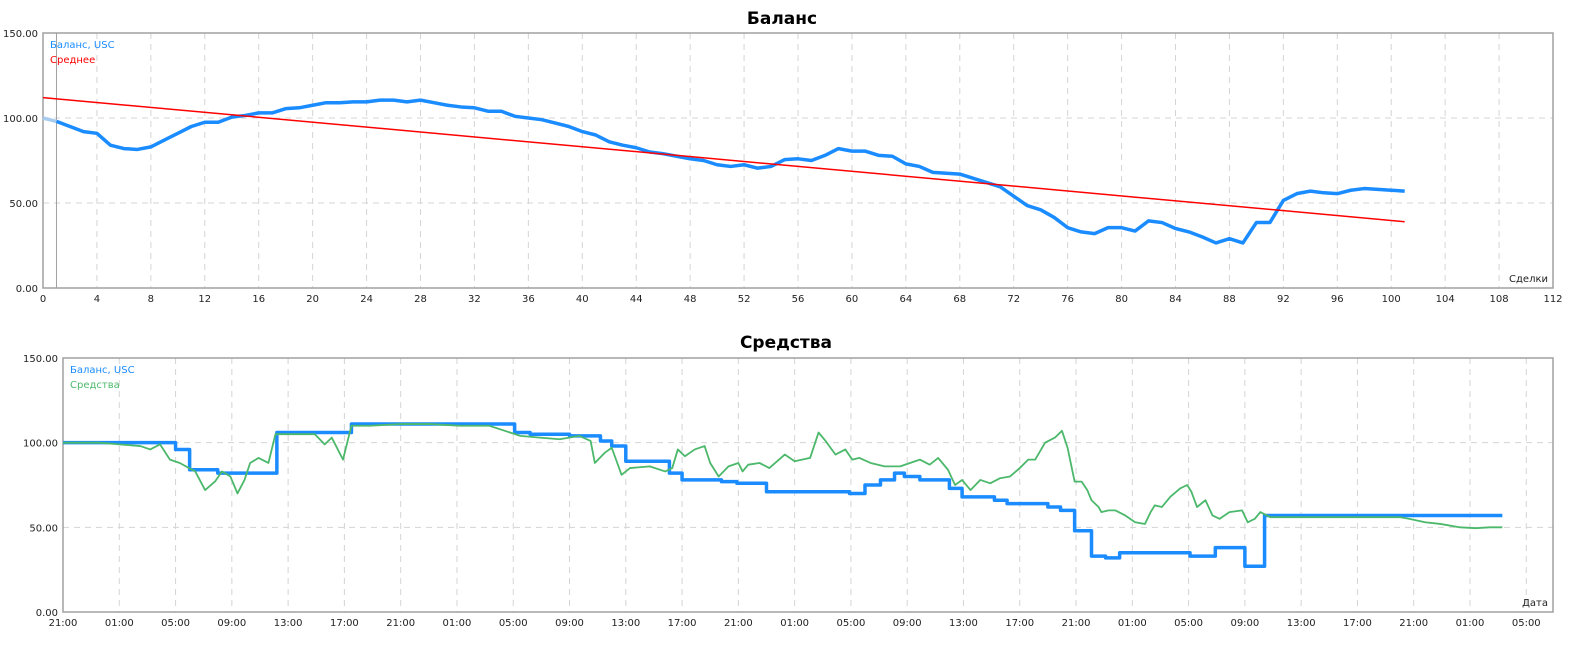 The image size is (1590, 647). What do you see at coordinates (1229, 299) in the screenshot?
I see `x-tick-label: 88` at bounding box center [1229, 299].